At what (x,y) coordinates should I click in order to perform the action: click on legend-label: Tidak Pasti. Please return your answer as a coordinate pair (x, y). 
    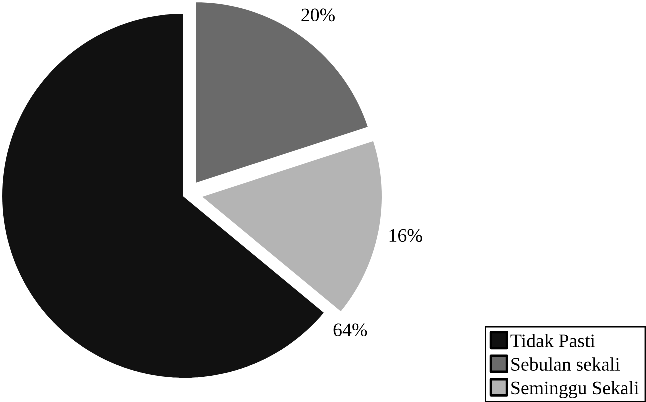
    Looking at the image, I should click on (553, 341).